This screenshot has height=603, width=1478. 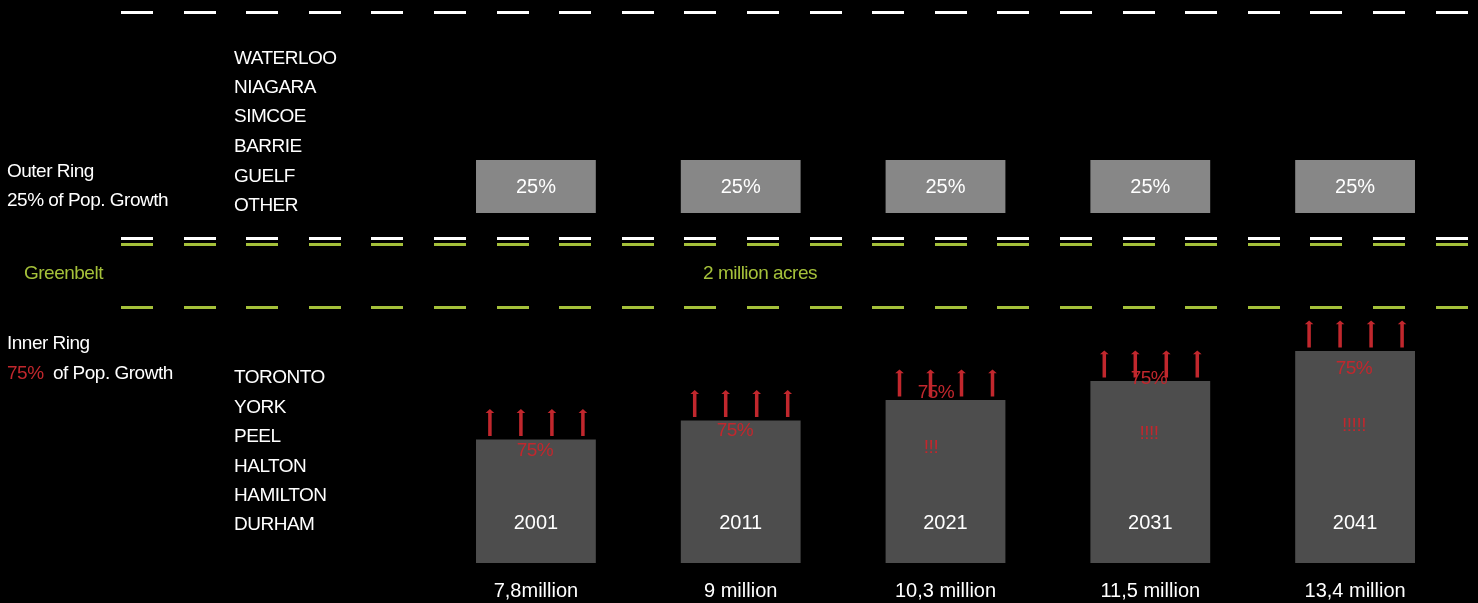 What do you see at coordinates (741, 522) in the screenshot?
I see `x-tick-label: 2011` at bounding box center [741, 522].